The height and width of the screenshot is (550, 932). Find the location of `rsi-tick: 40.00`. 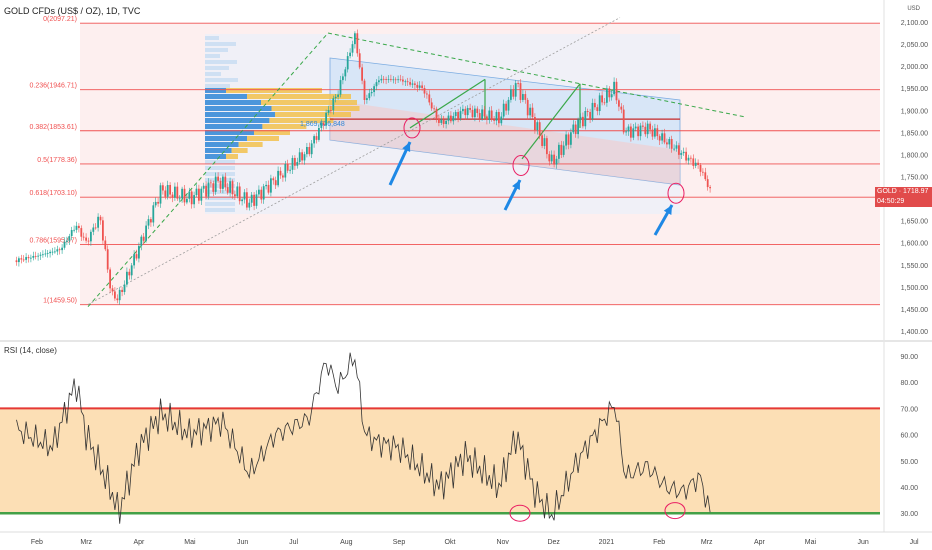

rsi-tick: 40.00 is located at coordinates (909, 488).